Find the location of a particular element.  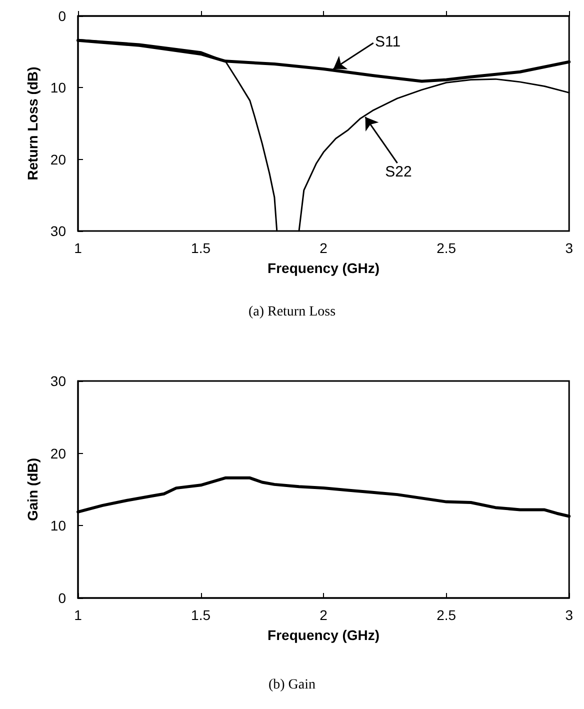

text: (a) Return Loss is located at coordinates (292, 312).